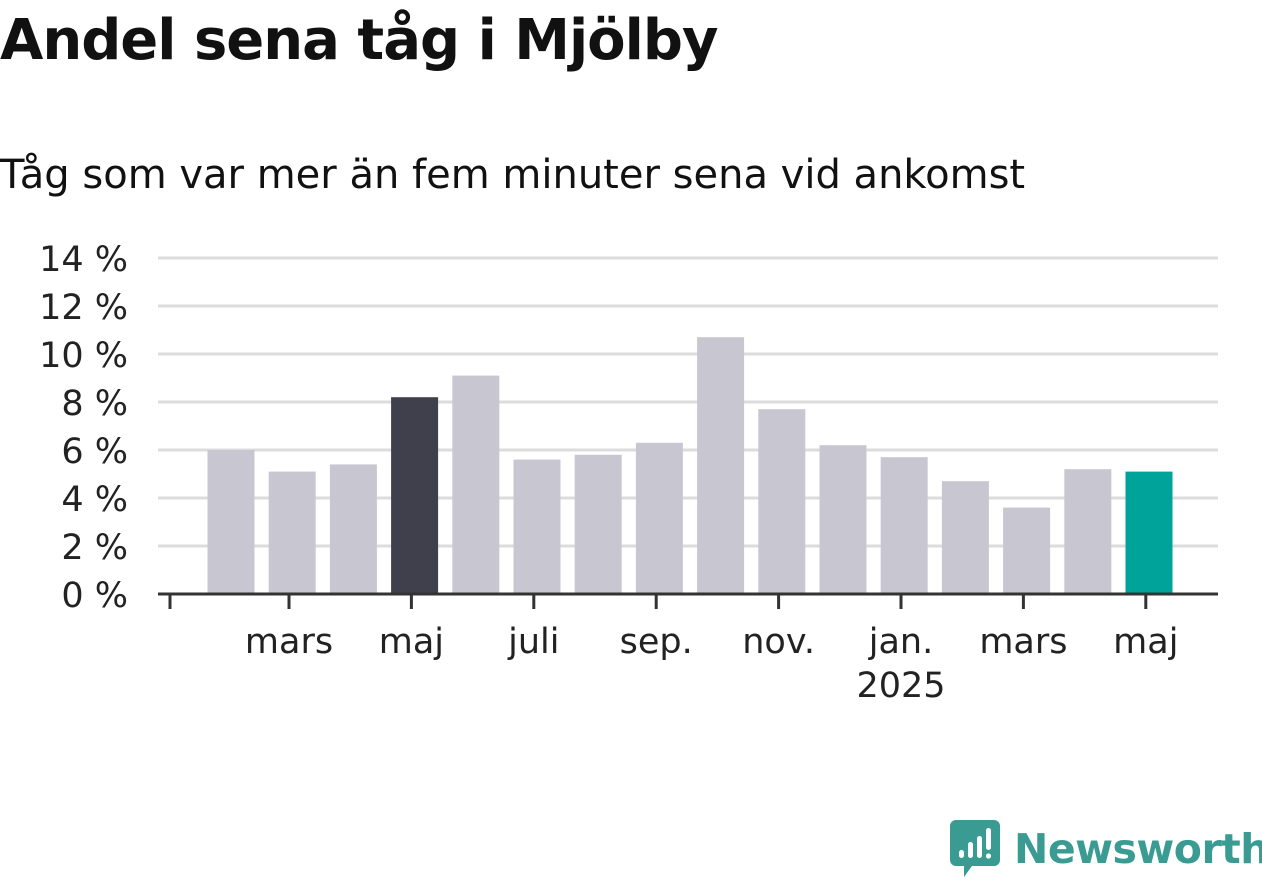 This screenshot has height=880, width=1262. What do you see at coordinates (94, 500) in the screenshot?
I see `y-tick-label: 4 %` at bounding box center [94, 500].